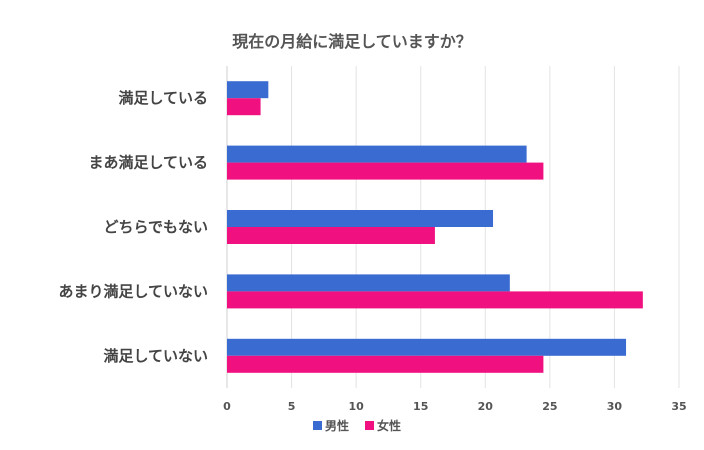  What do you see at coordinates (389, 425) in the screenshot?
I see `legend-label: 女性` at bounding box center [389, 425].